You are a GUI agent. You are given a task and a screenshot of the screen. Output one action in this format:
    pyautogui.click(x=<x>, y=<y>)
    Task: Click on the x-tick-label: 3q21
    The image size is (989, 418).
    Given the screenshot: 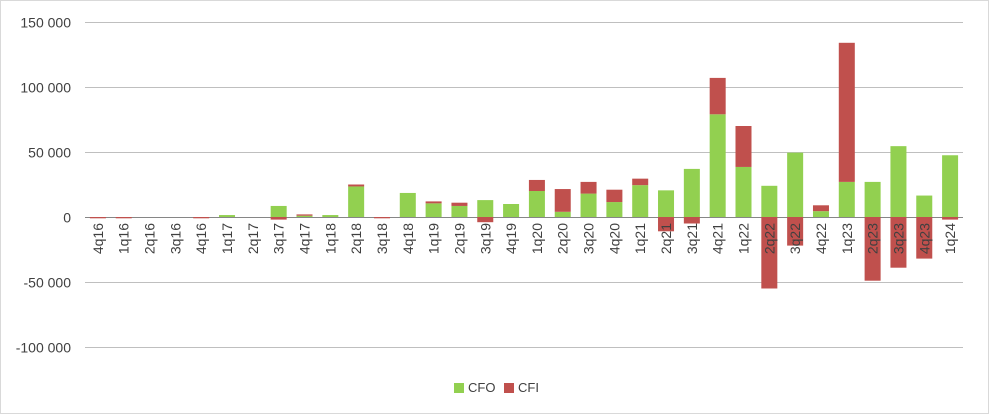 What is the action you would take?
    pyautogui.click(x=692, y=238)
    